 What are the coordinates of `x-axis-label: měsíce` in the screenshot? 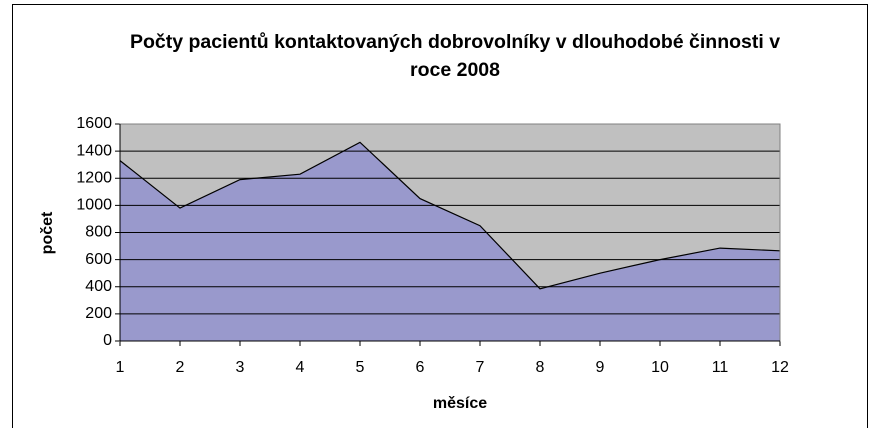 It's located at (460, 403).